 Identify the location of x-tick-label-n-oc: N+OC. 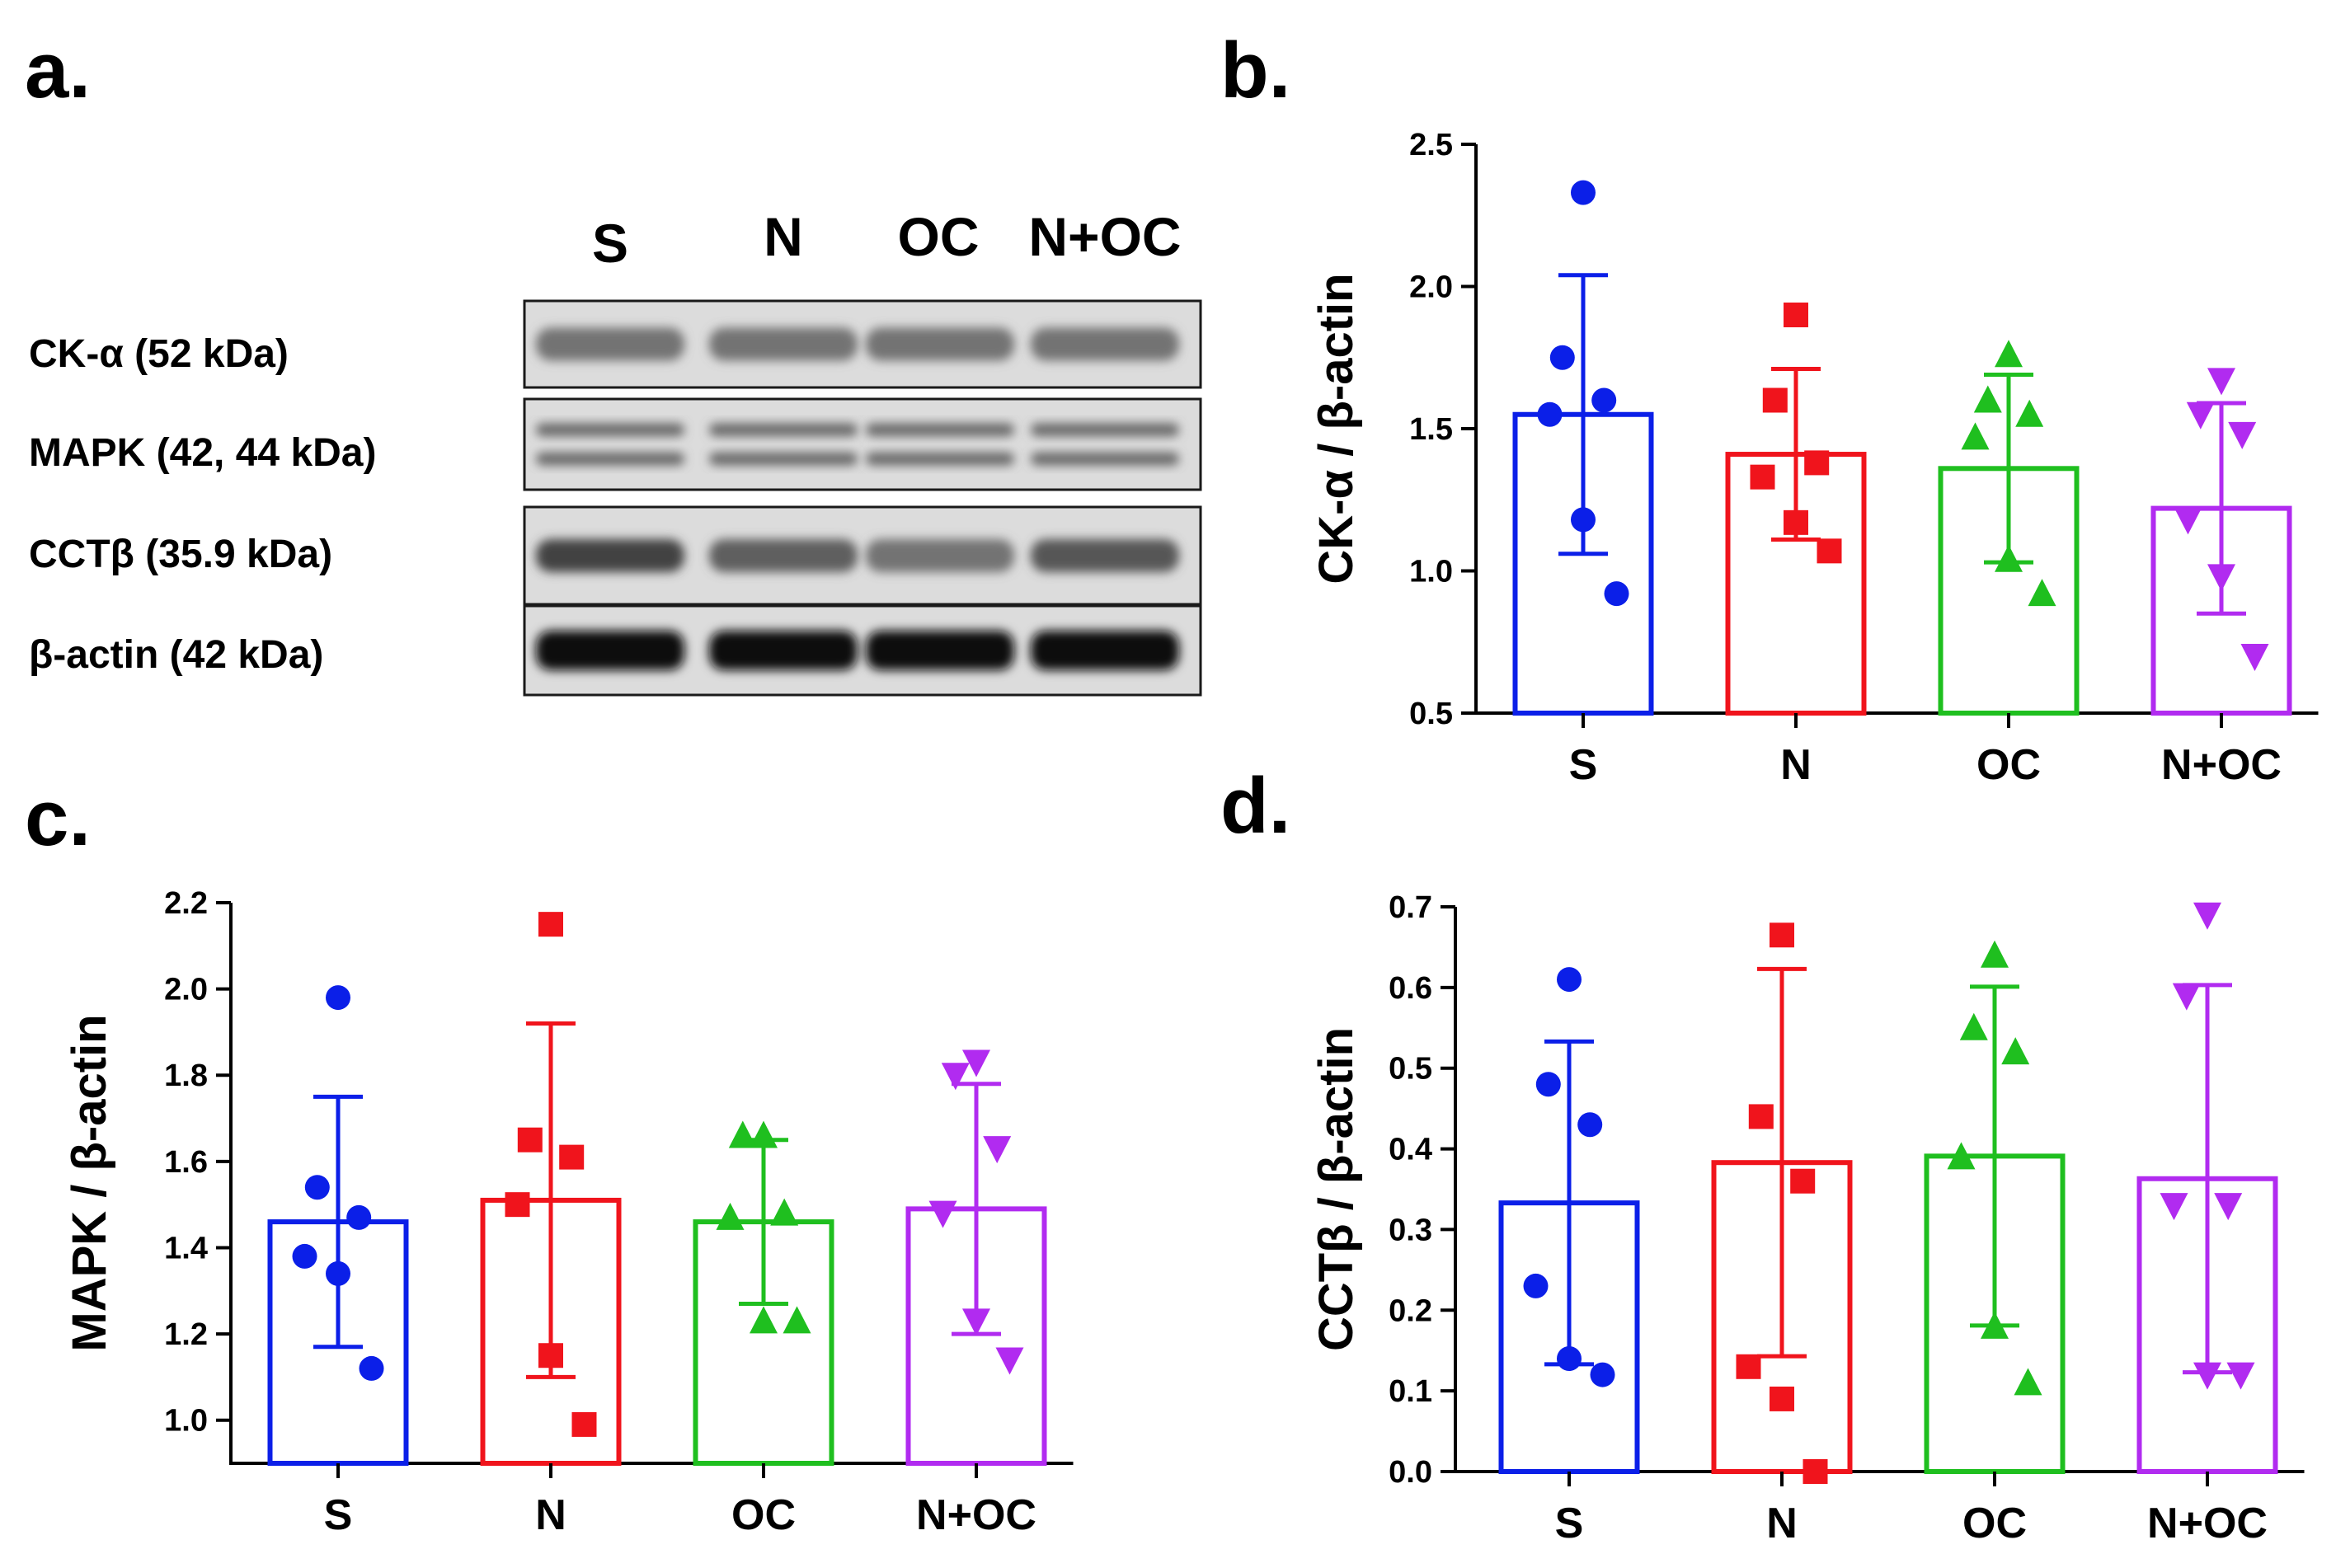
(976, 1515).